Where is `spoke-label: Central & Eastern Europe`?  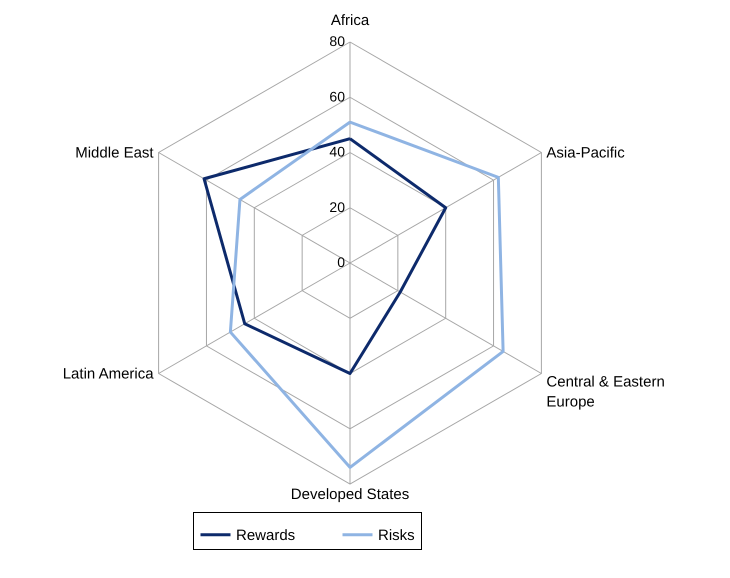 spoke-label: Central & Eastern Europe is located at coordinates (605, 392).